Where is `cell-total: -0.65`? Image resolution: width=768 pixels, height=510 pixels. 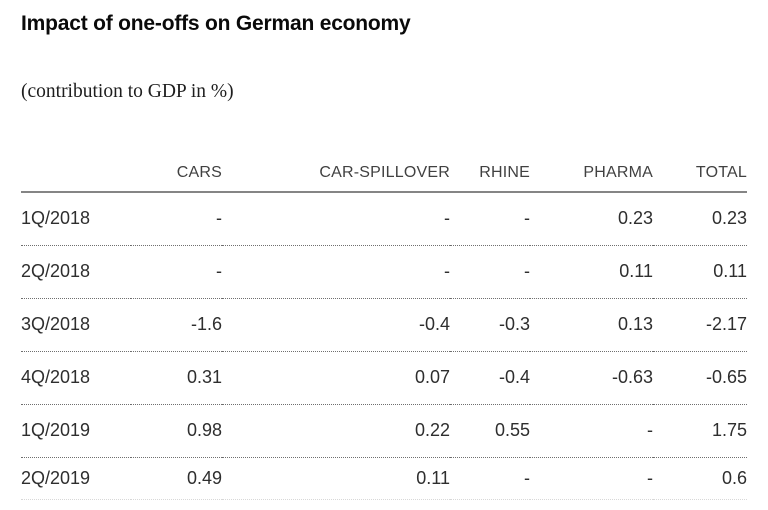
cell-total: -0.65 is located at coordinates (700, 378).